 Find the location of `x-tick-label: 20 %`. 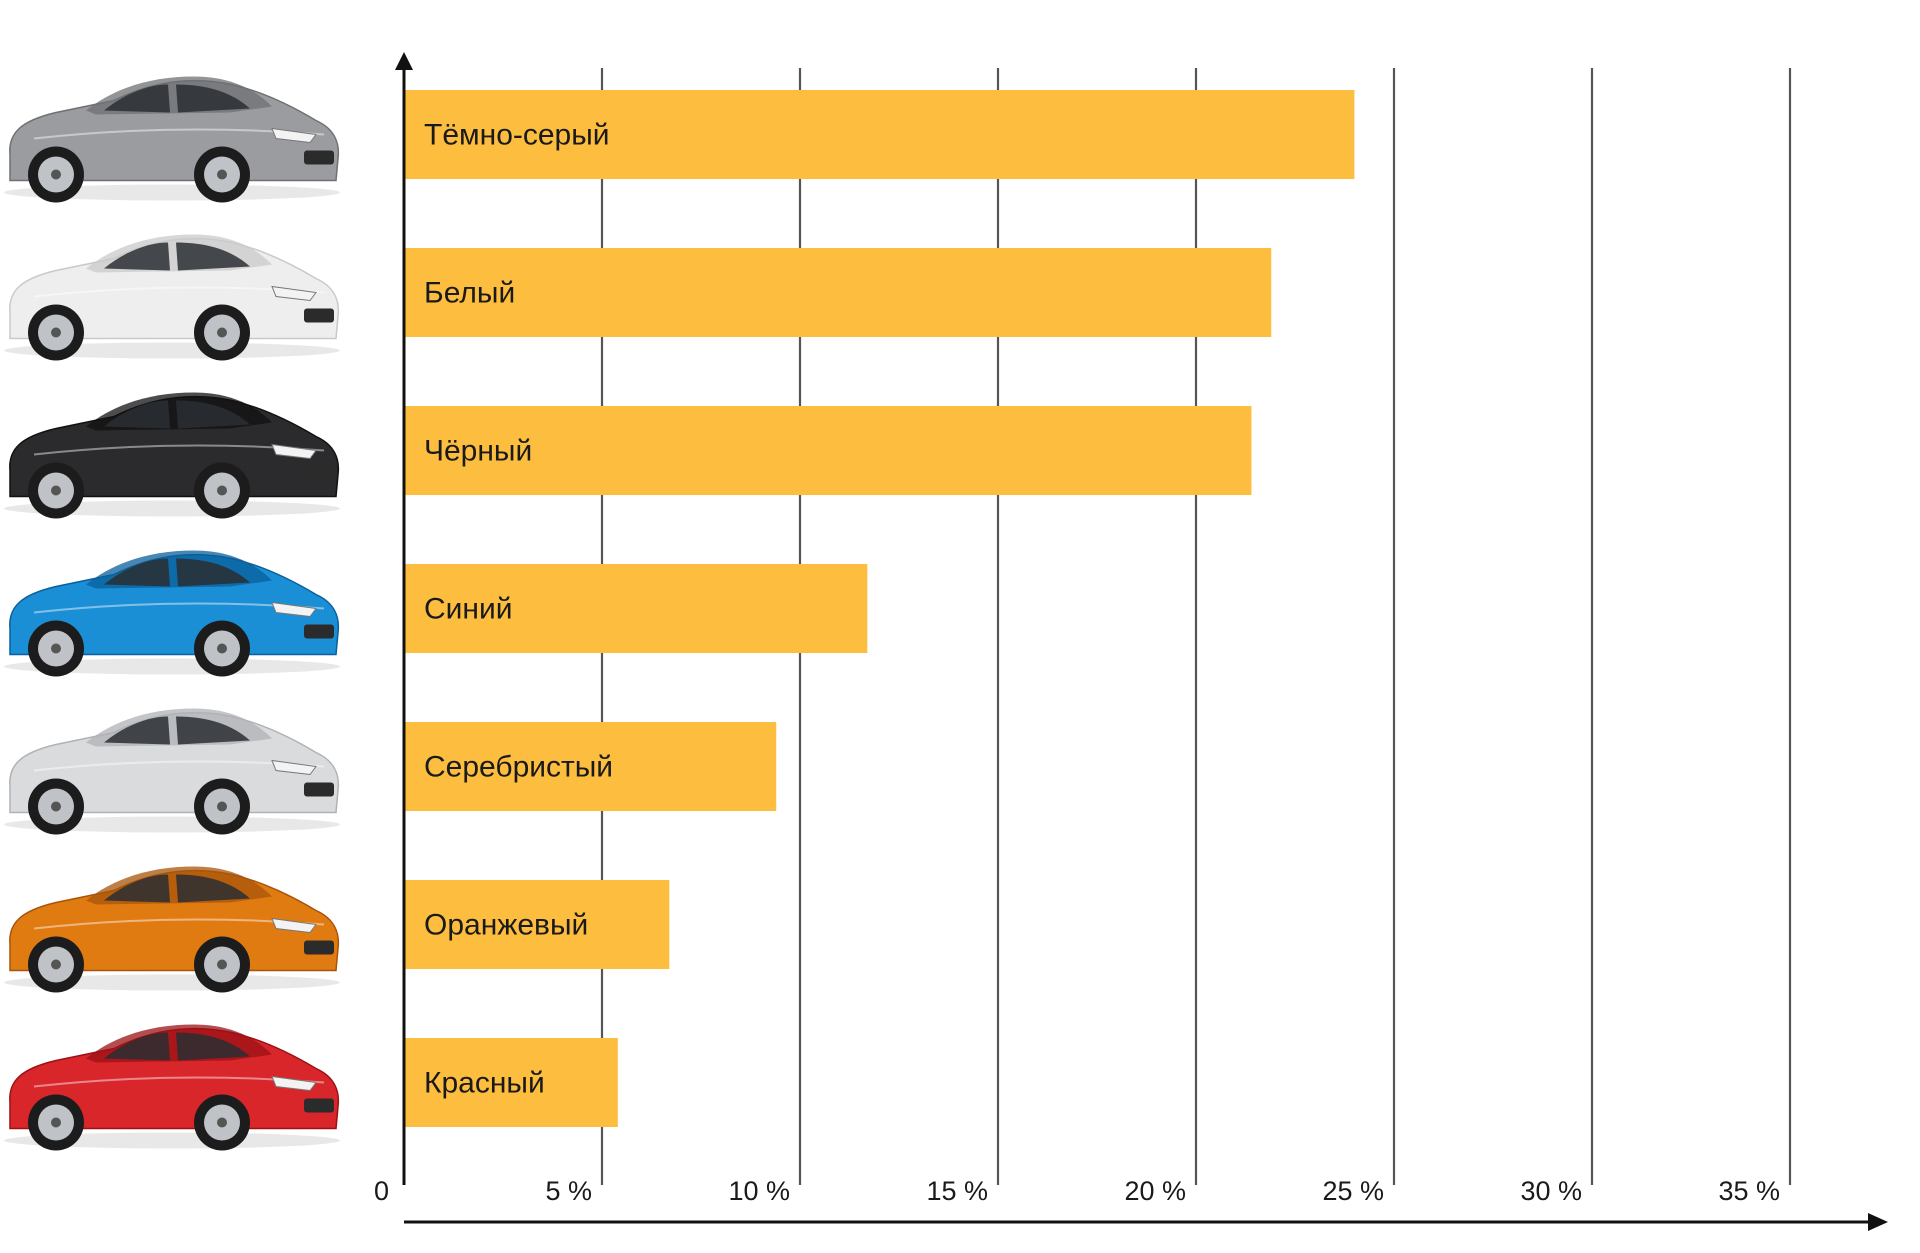

x-tick-label: 20 % is located at coordinates (1155, 1191).